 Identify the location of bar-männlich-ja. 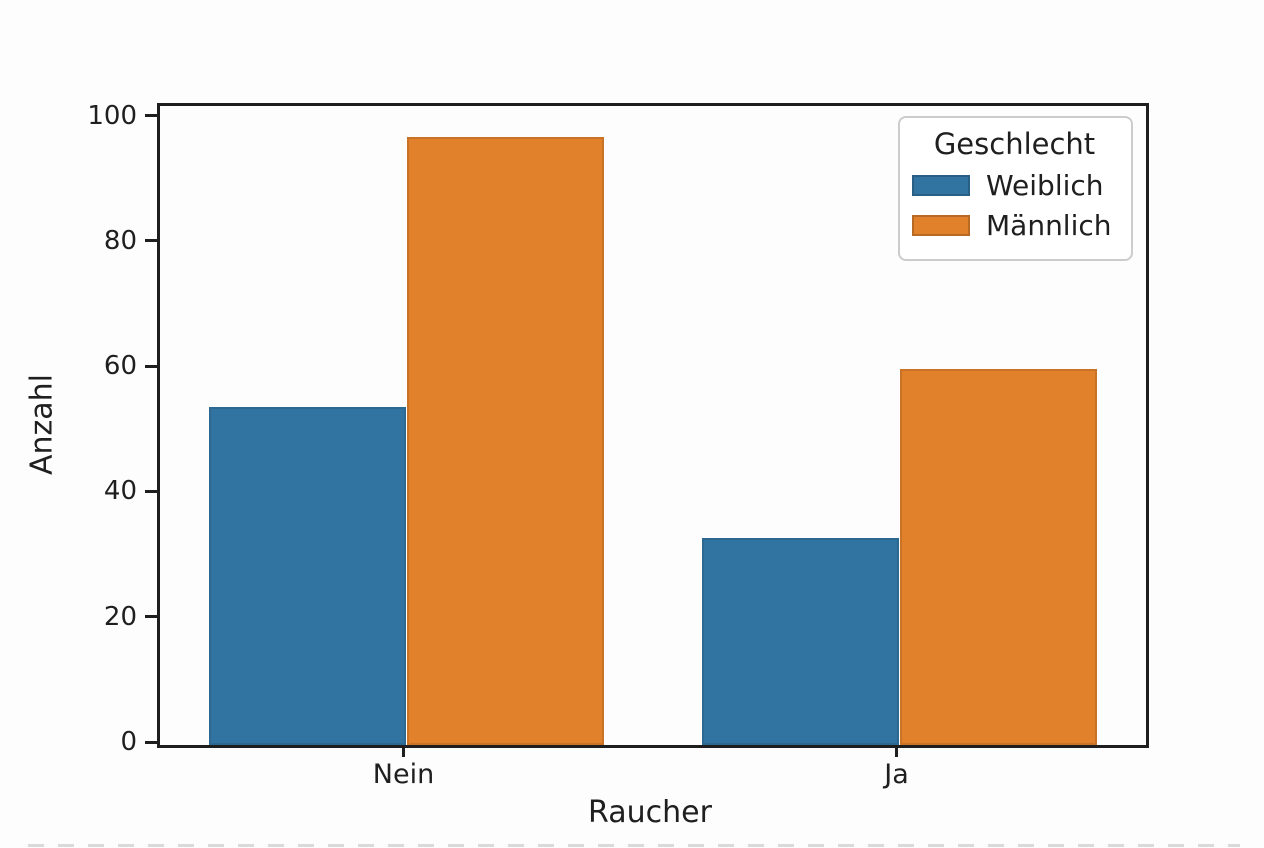
(998, 557).